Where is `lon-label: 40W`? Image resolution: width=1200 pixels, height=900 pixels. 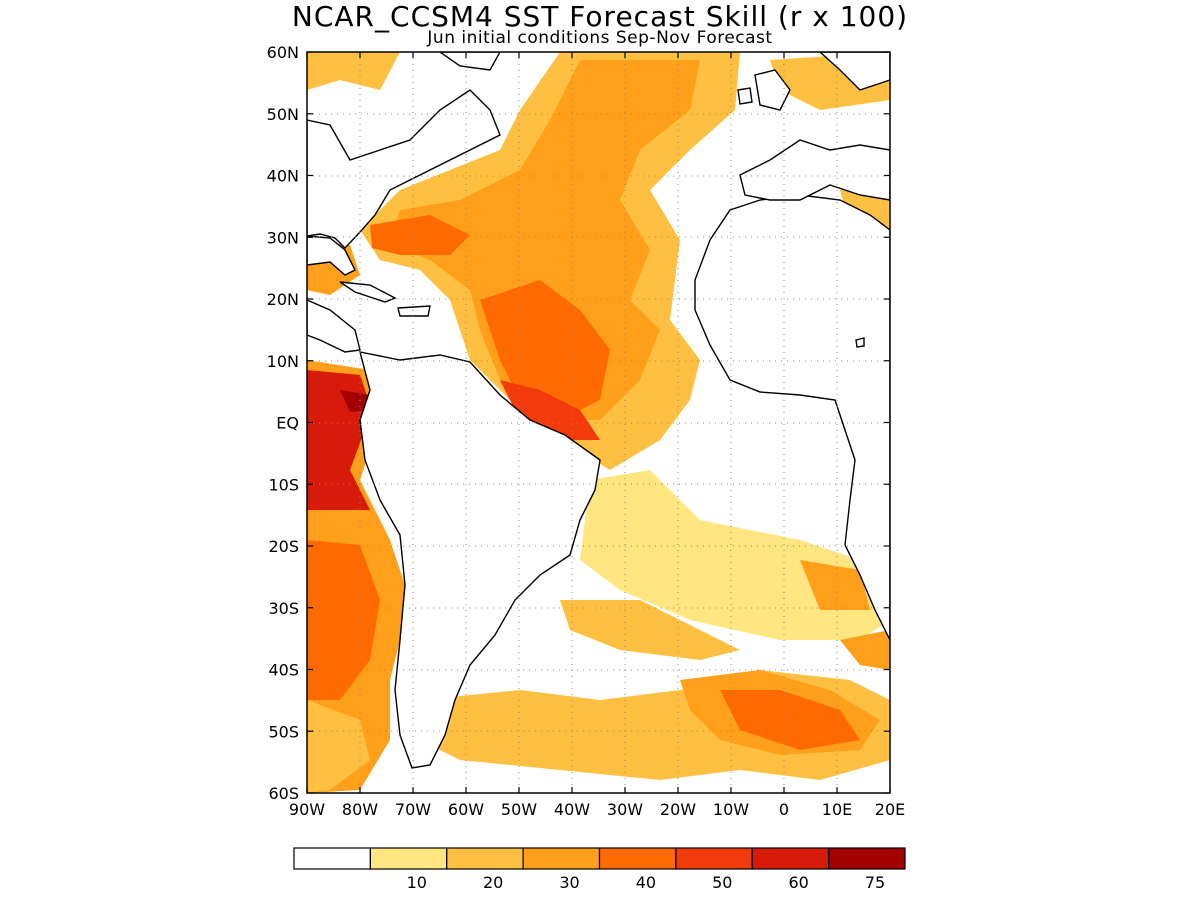
lon-label: 40W is located at coordinates (572, 809).